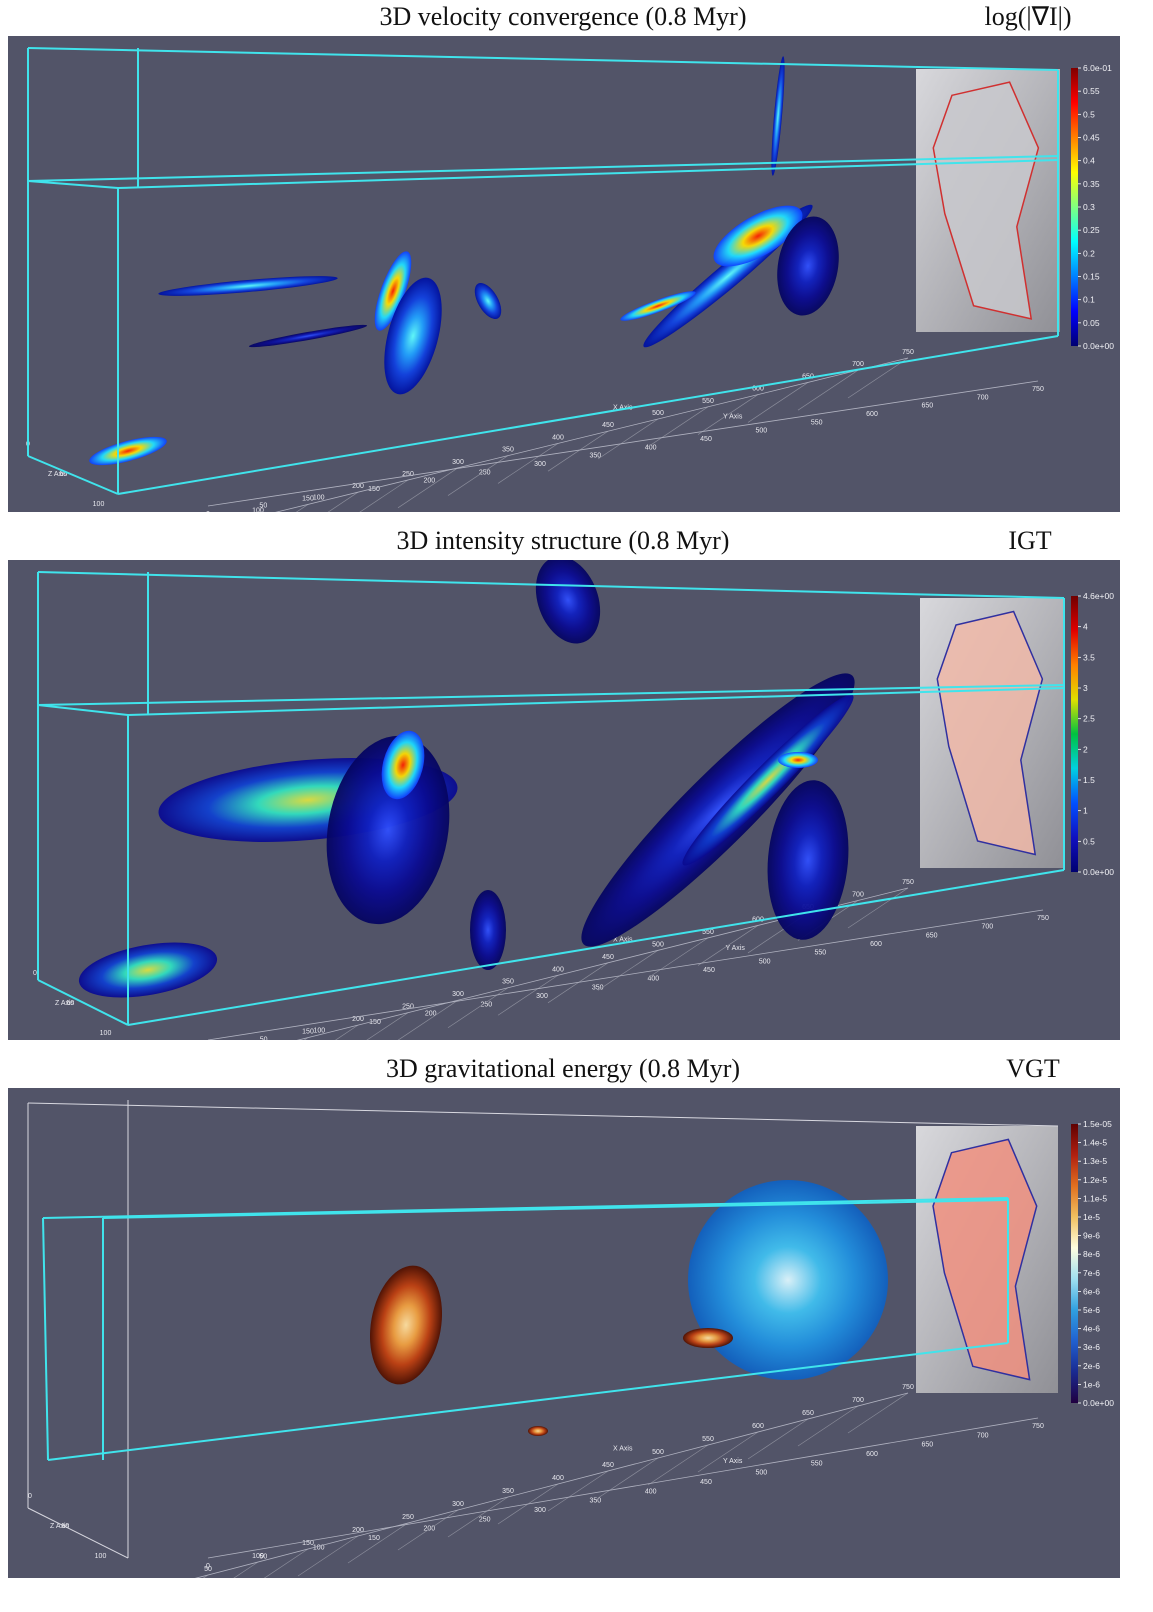 The width and height of the screenshot is (1153, 1612). I want to click on colorbar-label: 1e-6, so click(1091, 1384).